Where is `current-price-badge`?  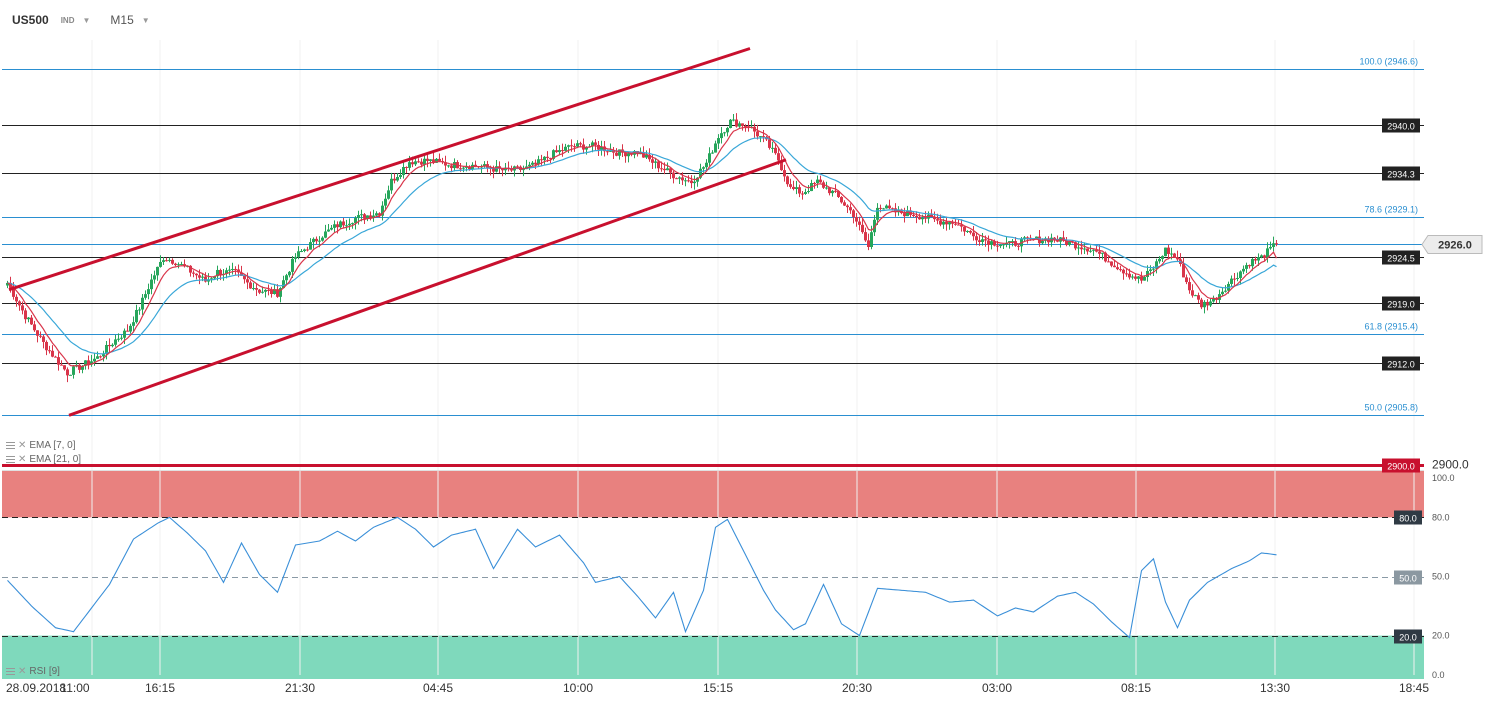
current-price-badge is located at coordinates (1452, 244).